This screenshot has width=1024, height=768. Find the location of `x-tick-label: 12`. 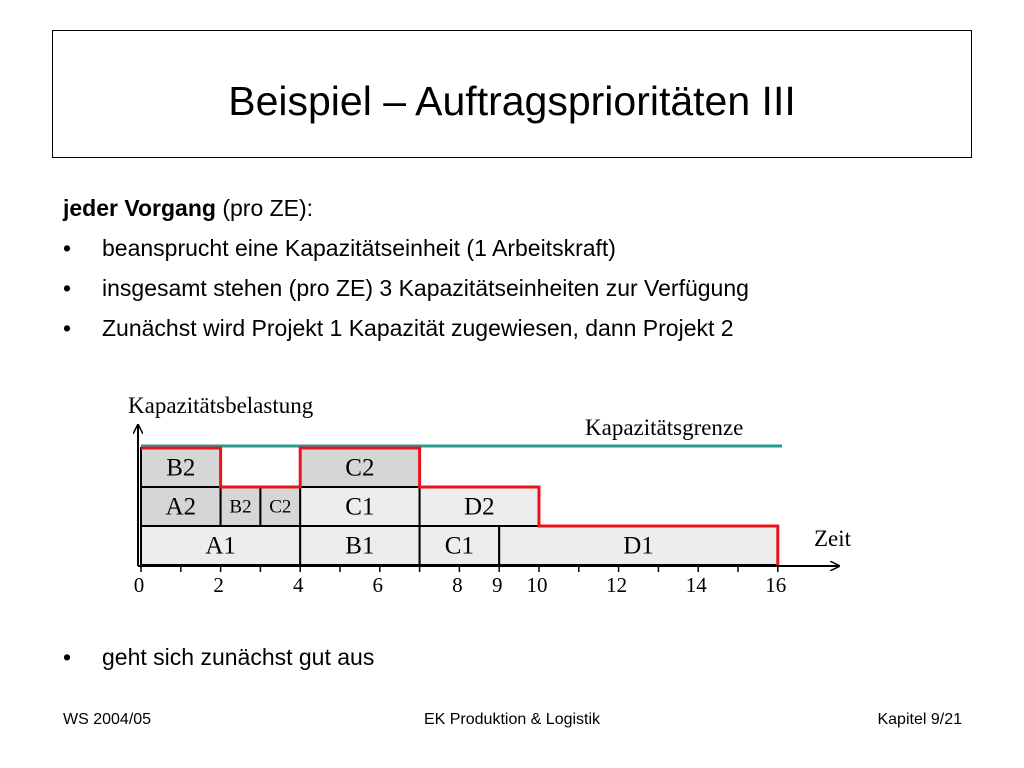

x-tick-label: 12 is located at coordinates (616, 585).